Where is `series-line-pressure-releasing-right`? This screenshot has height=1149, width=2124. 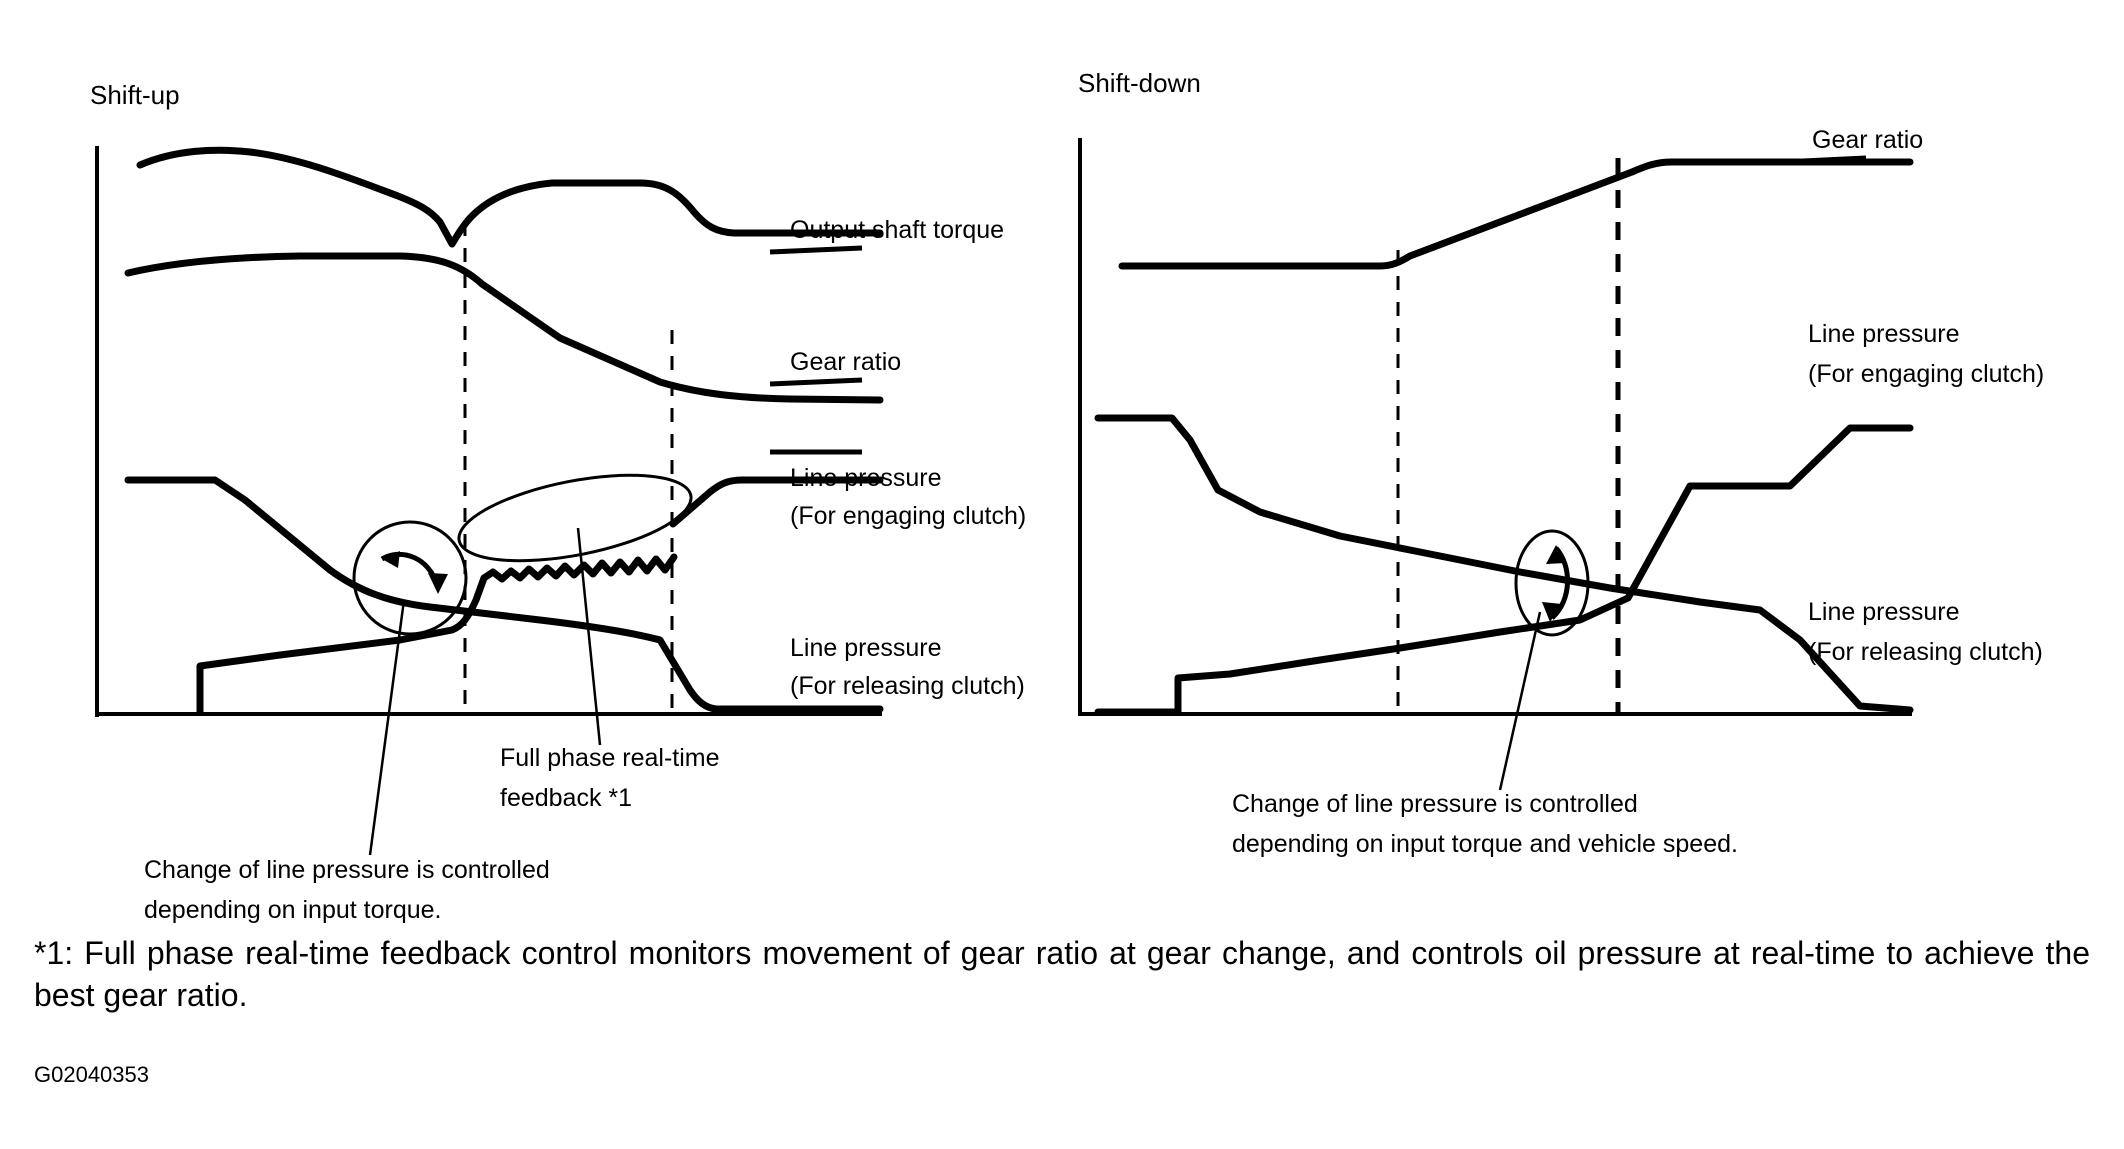
series-line-pressure-releasing-right is located at coordinates (1504, 564).